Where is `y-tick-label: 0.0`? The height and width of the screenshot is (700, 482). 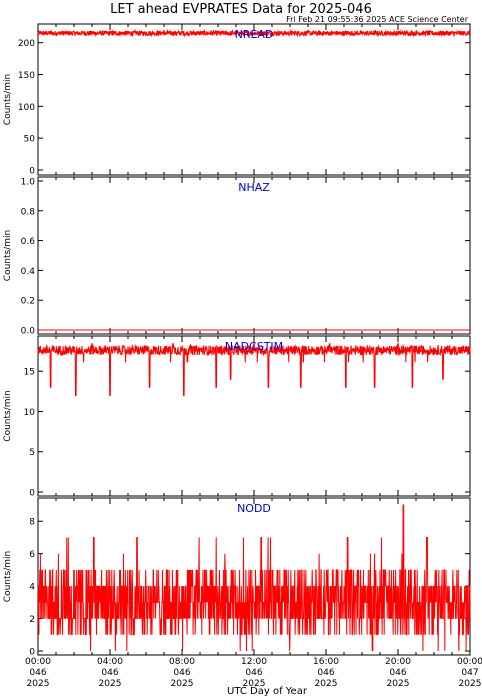 y-tick-label: 0.0 is located at coordinates (28, 332).